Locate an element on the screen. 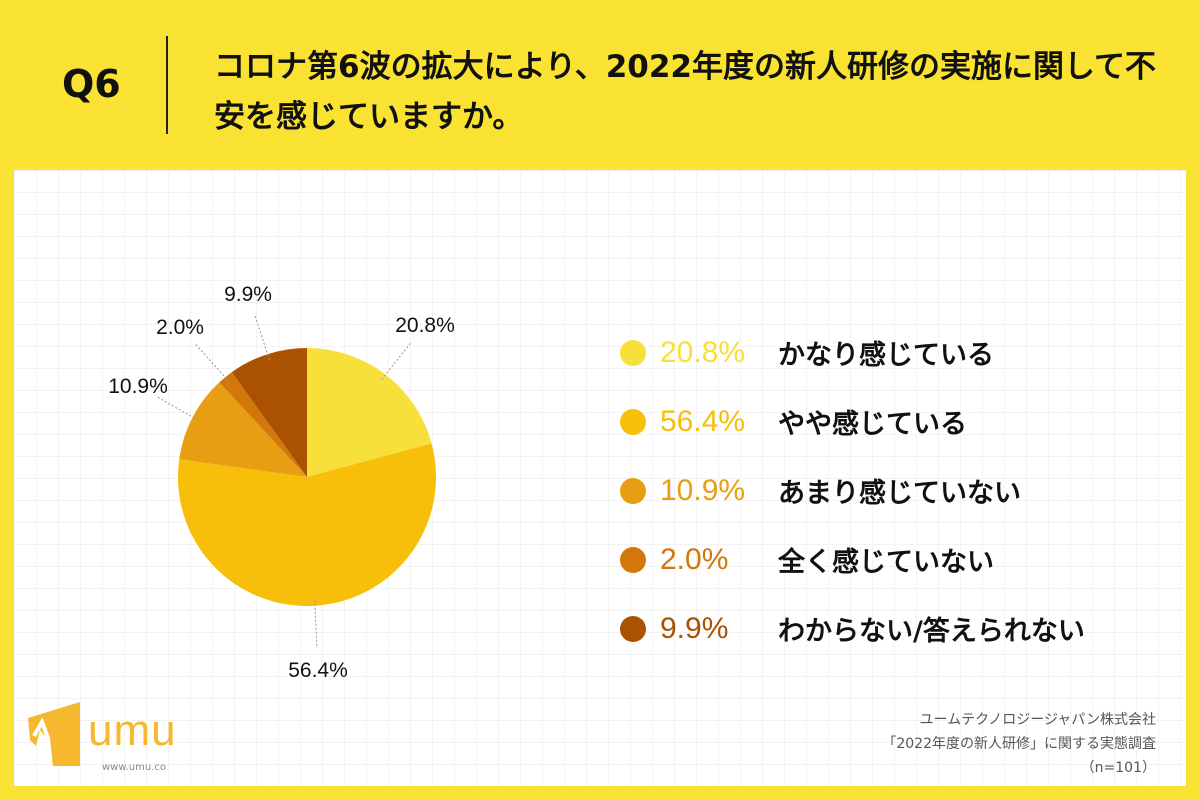  legend-label: やや感じている is located at coordinates (872, 424).